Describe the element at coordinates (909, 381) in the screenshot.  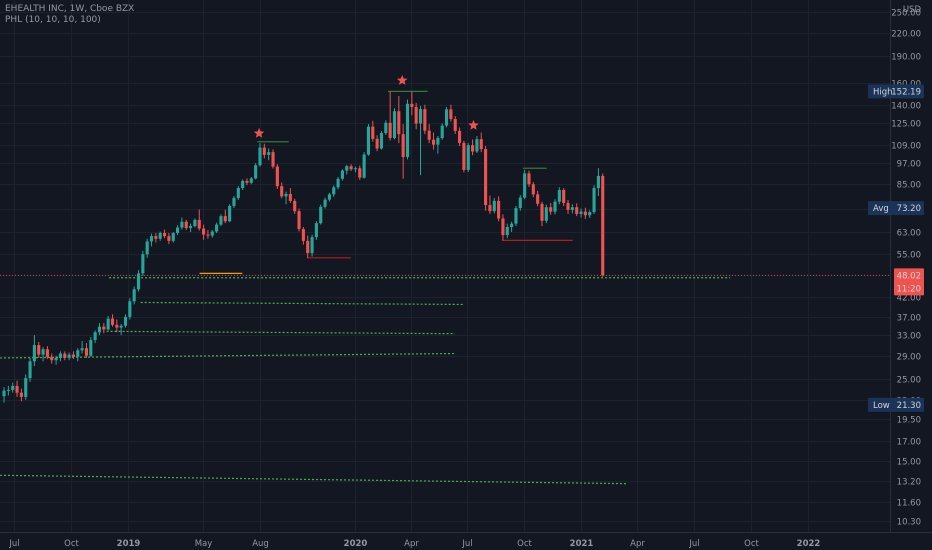
I see `price-tick-label: 25.00` at that location.